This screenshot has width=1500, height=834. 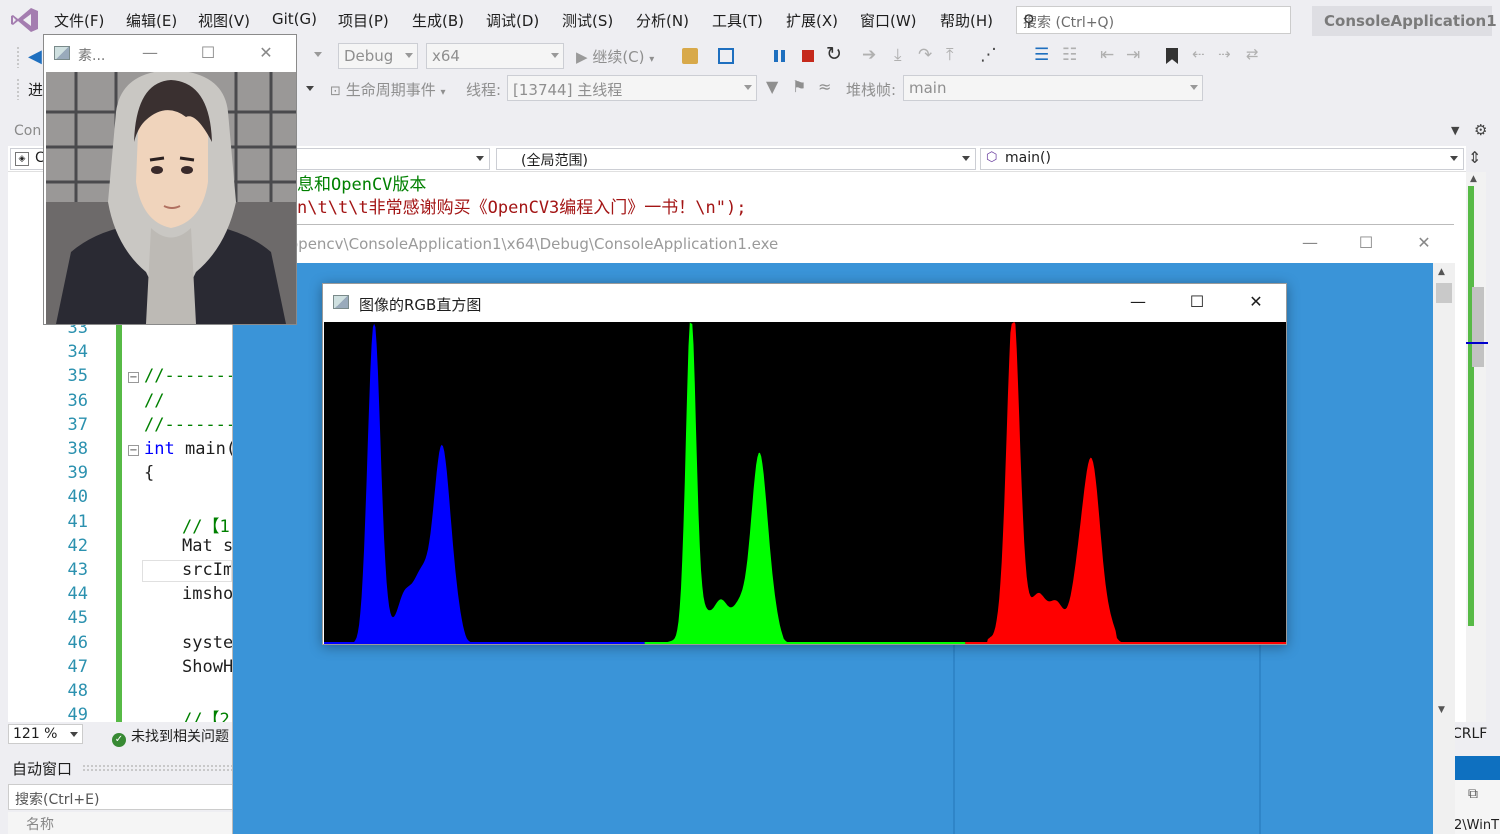 What do you see at coordinates (190, 424) in the screenshot?
I see `code-line: //-------` at bounding box center [190, 424].